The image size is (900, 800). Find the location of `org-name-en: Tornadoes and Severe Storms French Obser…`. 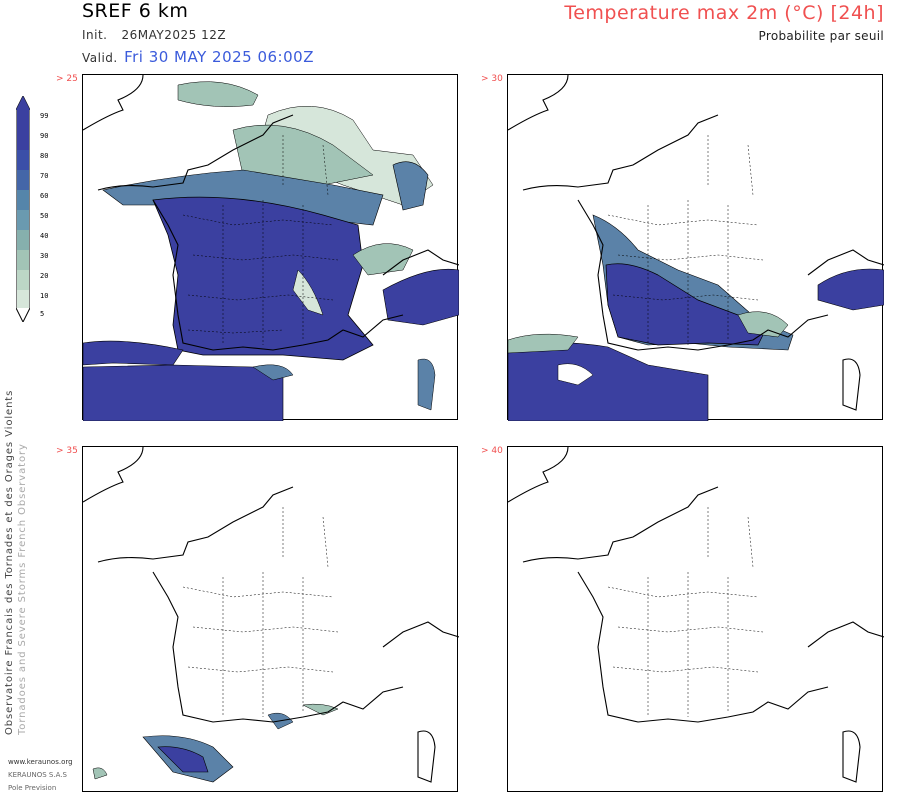

org-name-en: Tornadoes and Severe Storms French Obser… is located at coordinates (22, 589).